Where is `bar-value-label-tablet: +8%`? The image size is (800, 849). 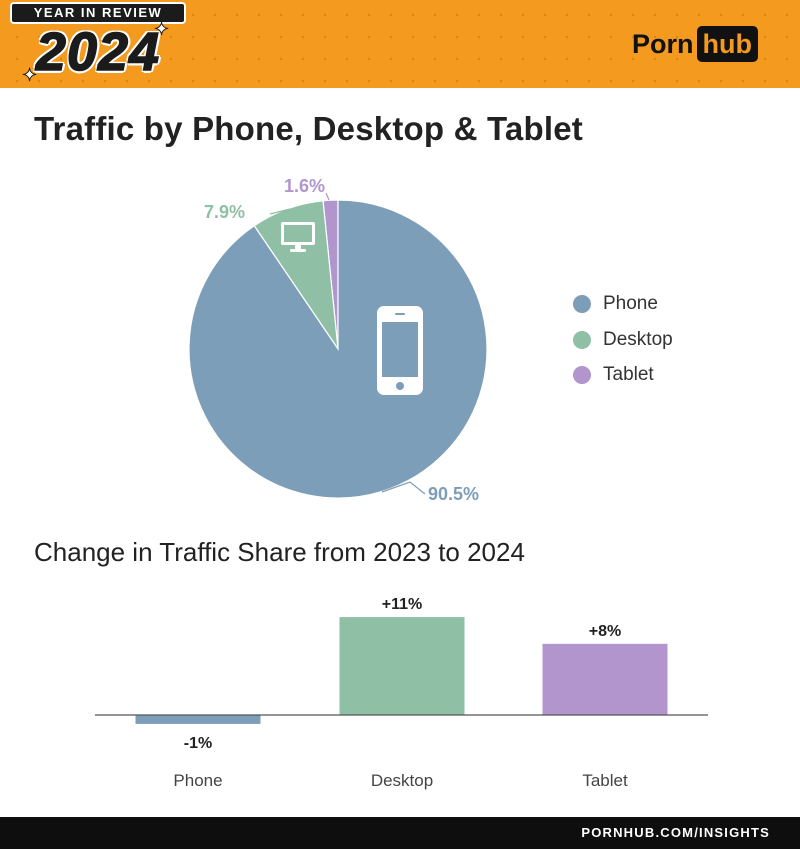
bar-value-label-tablet: +8% is located at coordinates (605, 631).